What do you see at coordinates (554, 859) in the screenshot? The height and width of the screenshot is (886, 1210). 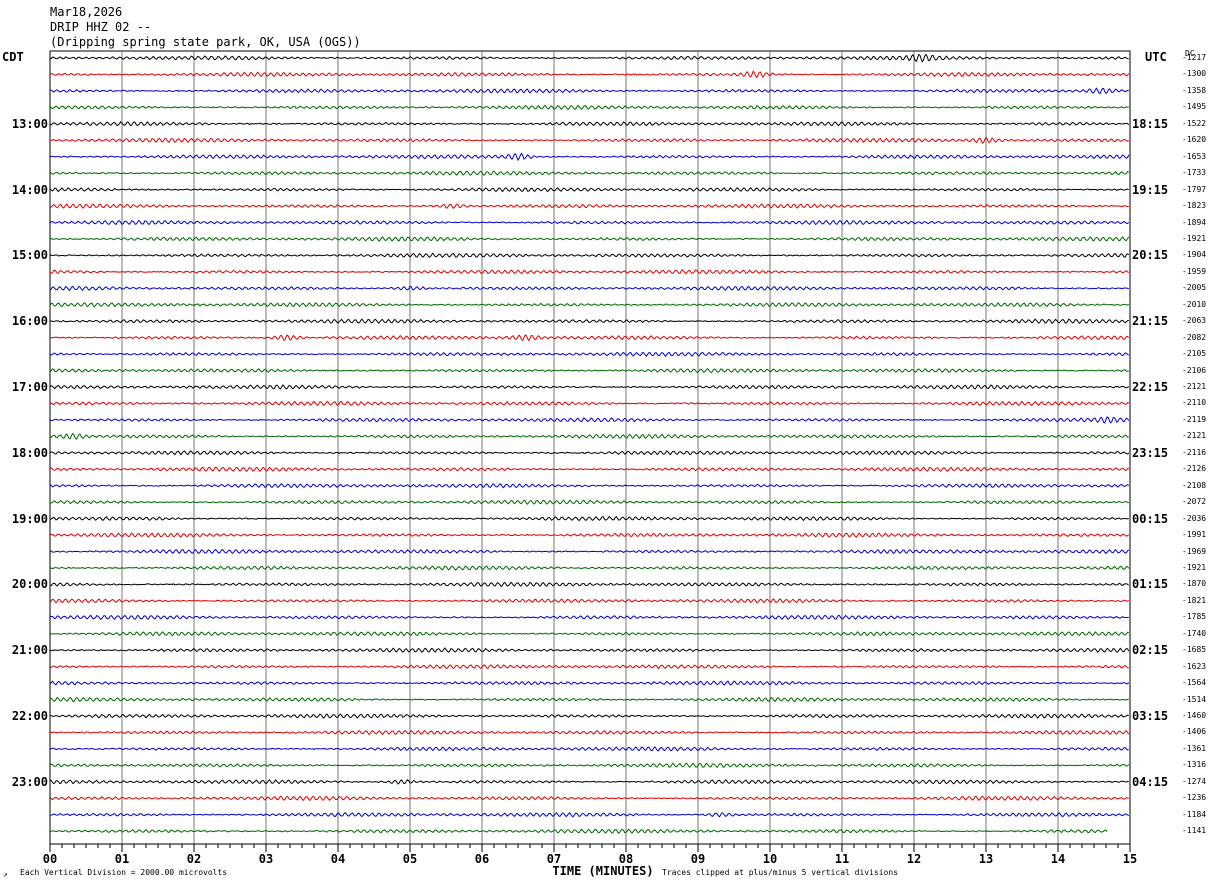 I see `x-tick-label: 07` at bounding box center [554, 859].